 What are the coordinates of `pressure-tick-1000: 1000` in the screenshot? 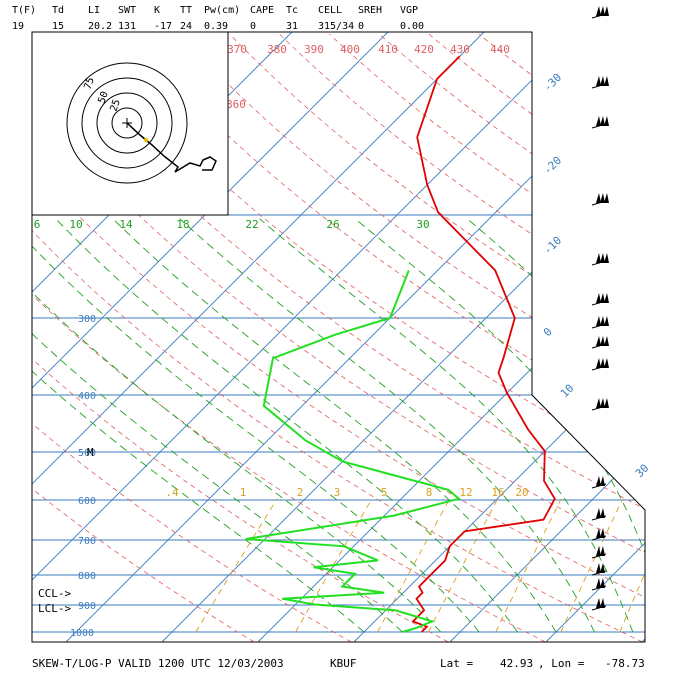 It's located at (82, 633).